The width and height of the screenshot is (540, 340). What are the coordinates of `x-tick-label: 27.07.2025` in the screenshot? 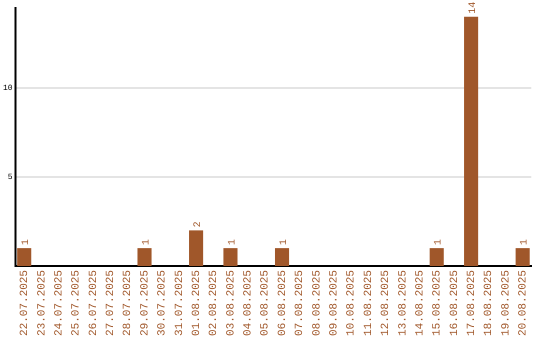 It's located at (111, 303).